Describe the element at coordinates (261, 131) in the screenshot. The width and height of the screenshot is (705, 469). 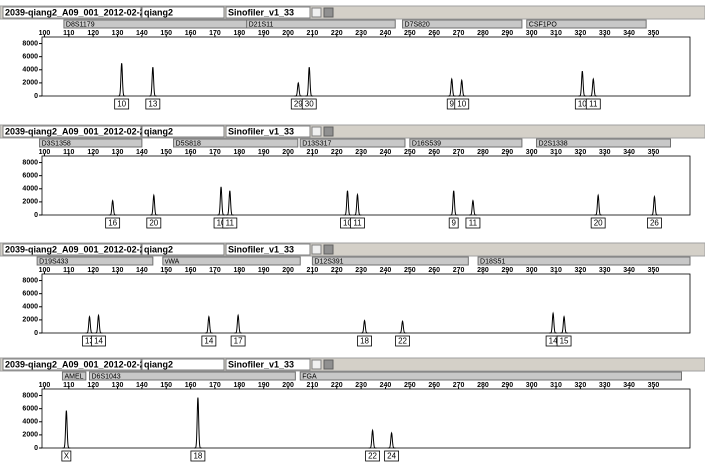
I see `header-text: Sinofiler_v1_33` at that location.